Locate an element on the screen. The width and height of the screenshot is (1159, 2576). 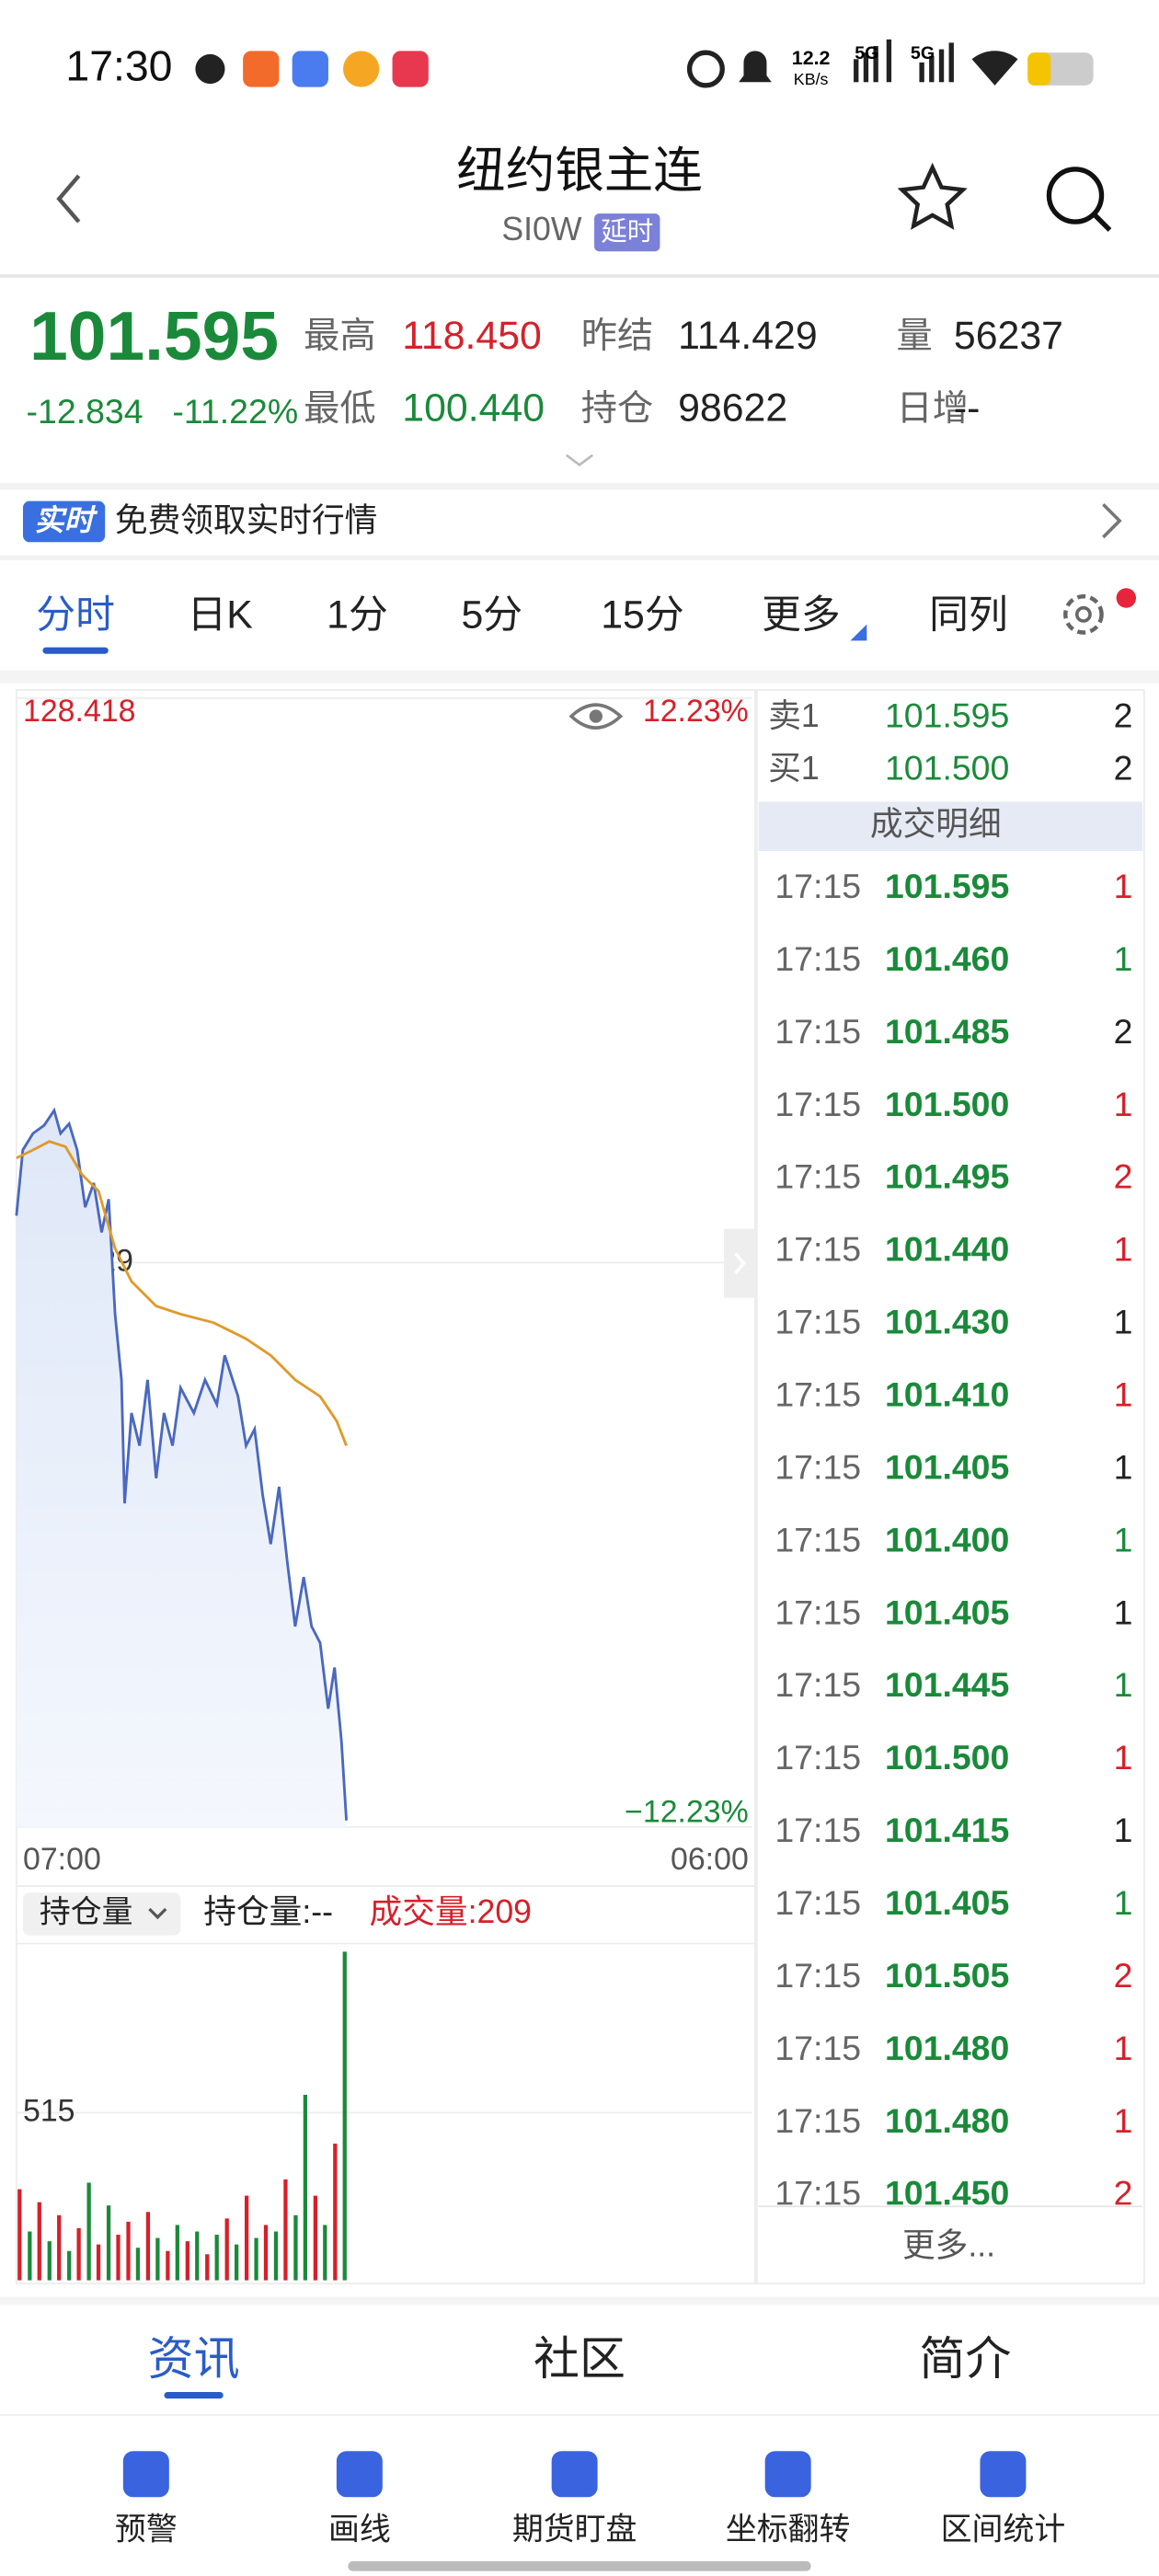
price-area is located at coordinates (181, 1468).